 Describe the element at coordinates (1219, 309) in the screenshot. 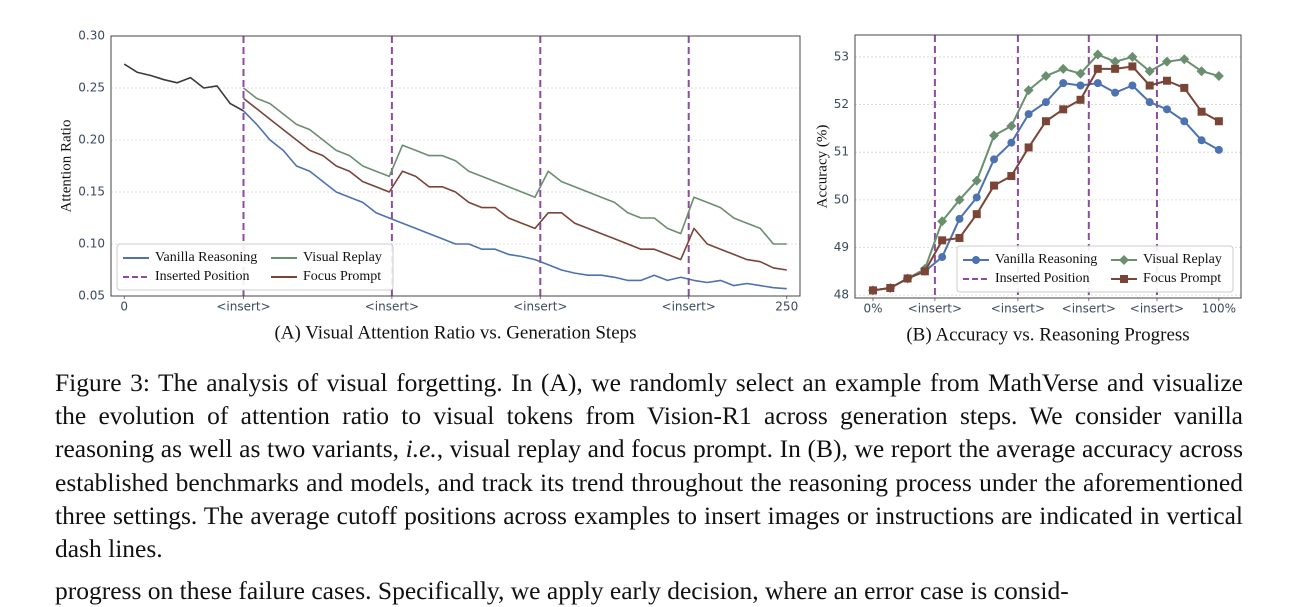

I see `x-tick-label: 100%` at that location.